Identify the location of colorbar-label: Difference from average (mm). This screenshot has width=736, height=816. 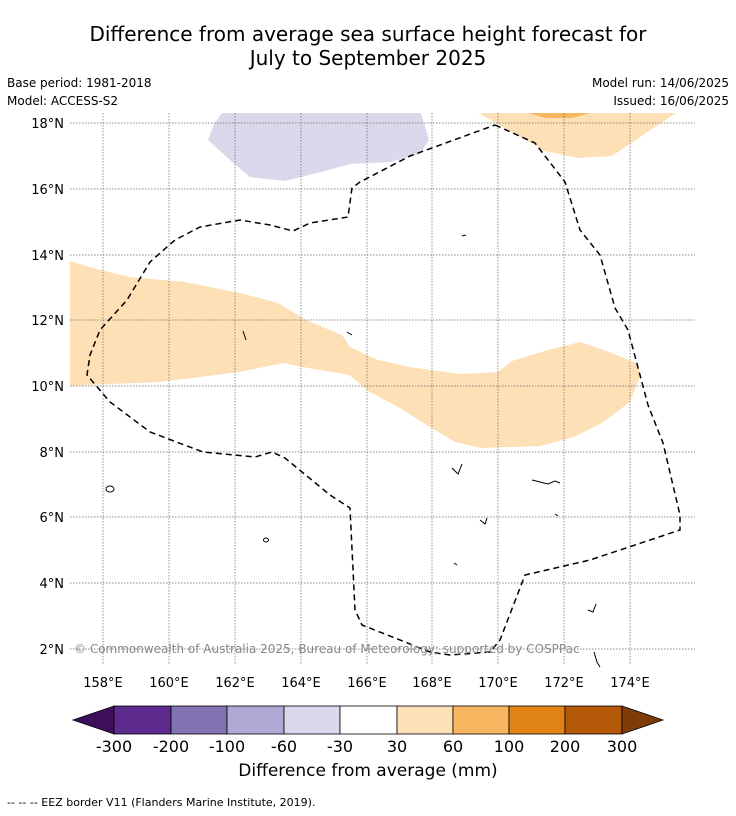
(368, 771).